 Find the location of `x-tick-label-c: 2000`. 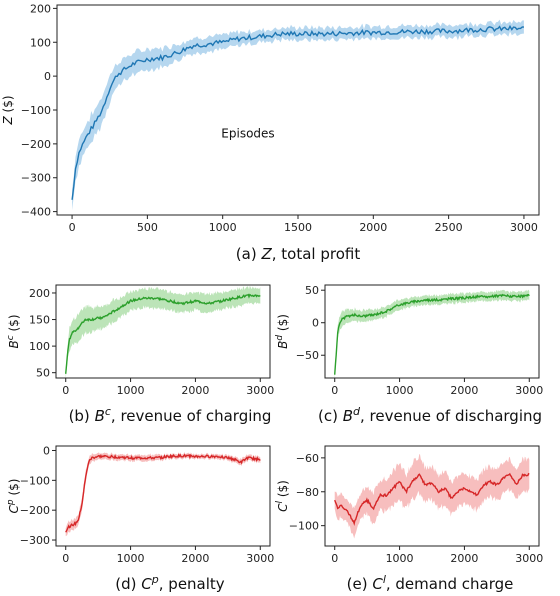

x-tick-label-c: 2000 is located at coordinates (464, 390).